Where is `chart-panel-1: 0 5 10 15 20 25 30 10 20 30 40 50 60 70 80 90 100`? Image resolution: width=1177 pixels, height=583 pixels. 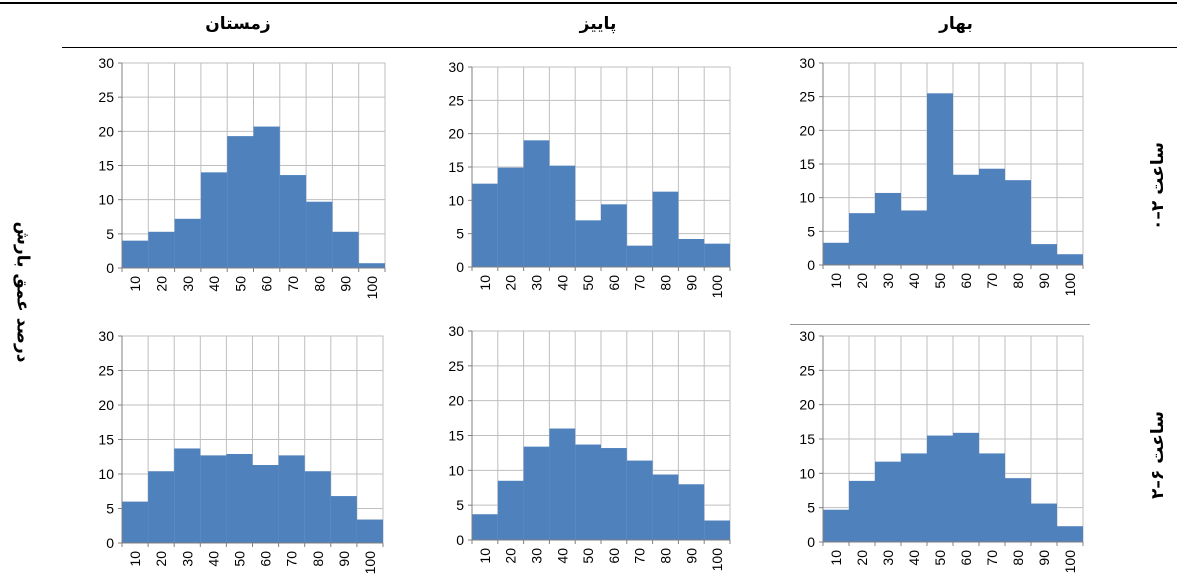 chart-panel-1: 0 5 10 15 20 25 30 10 20 30 40 50 60 70 80 90 100 is located at coordinates (589, 179).